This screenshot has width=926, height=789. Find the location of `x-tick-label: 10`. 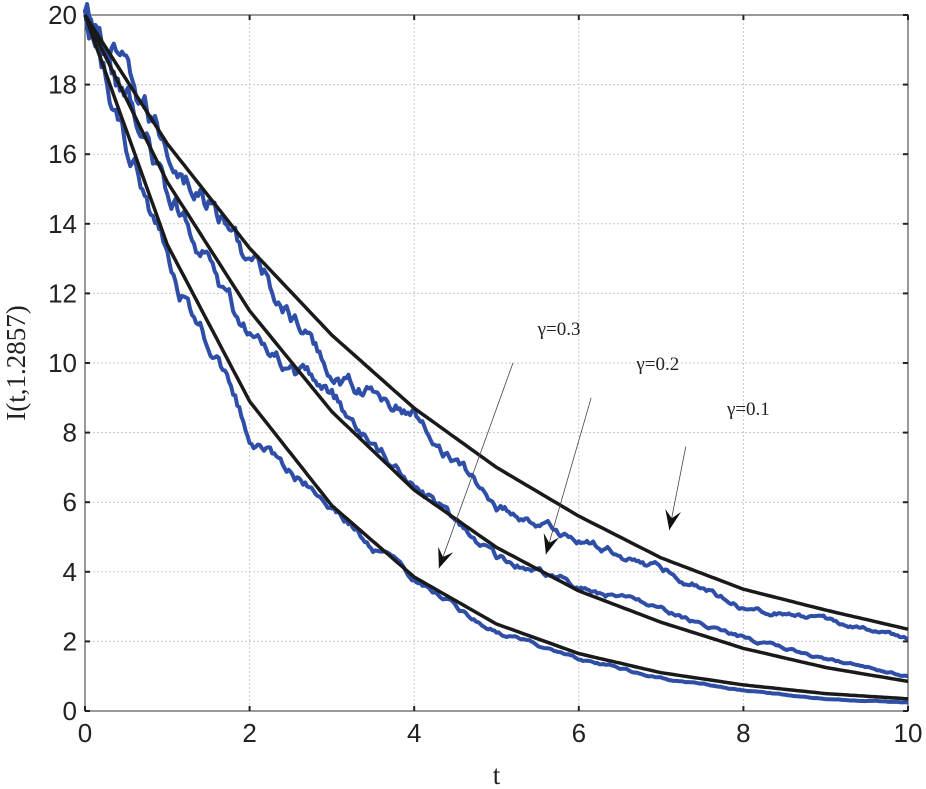

x-tick-label: 10 is located at coordinates (908, 733).